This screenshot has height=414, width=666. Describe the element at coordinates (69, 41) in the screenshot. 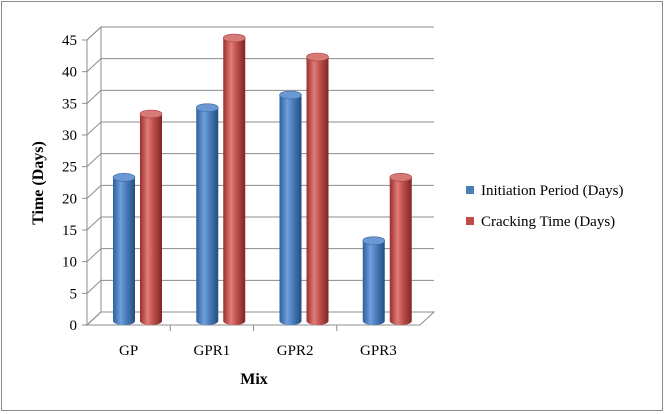

I see `y-tick-label: 45` at that location.